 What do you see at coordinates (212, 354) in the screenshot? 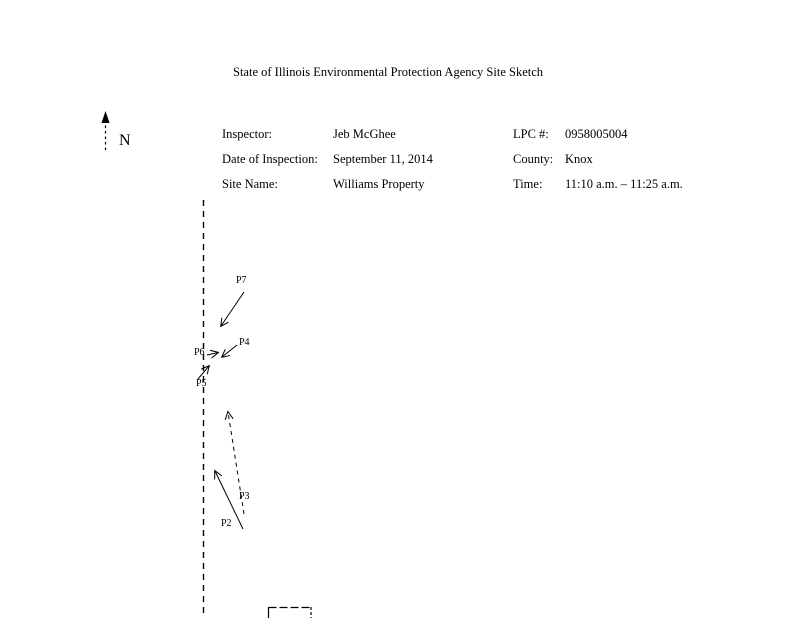
I see `arrow-p6` at bounding box center [212, 354].